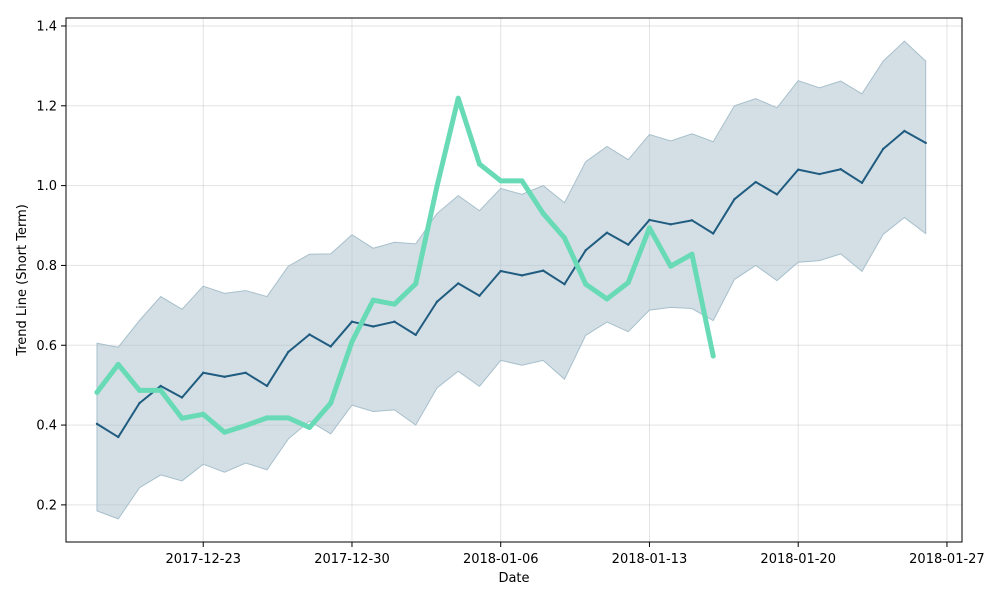 Image resolution: width=1000 pixels, height=600 pixels. I want to click on x-tick-label: 2017-12-23, so click(203, 559).